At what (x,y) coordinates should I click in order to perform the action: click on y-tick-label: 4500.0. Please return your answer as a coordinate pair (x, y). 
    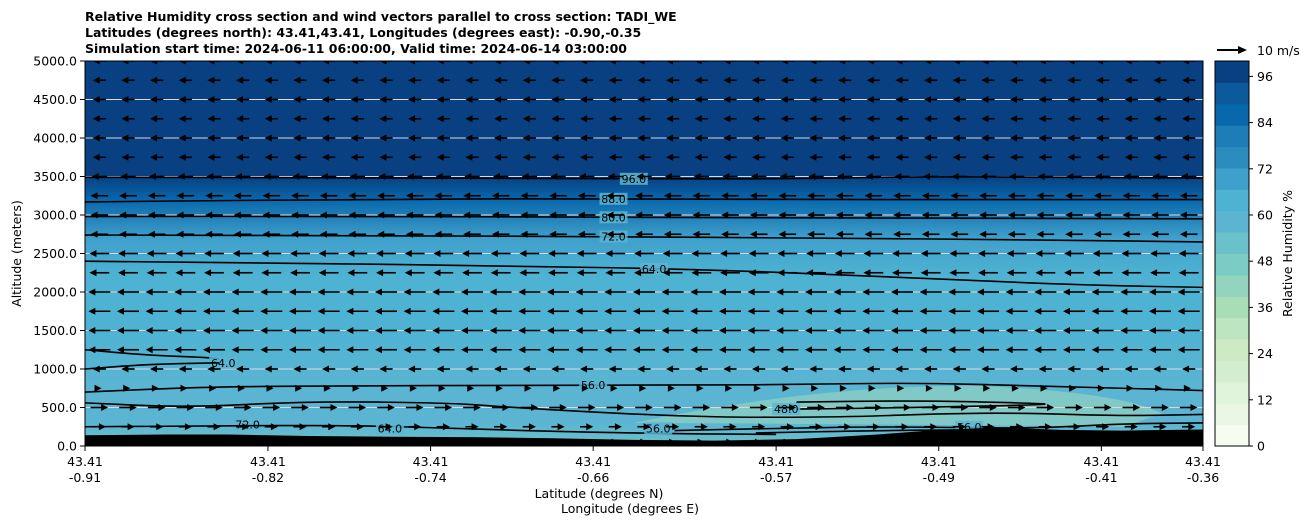
    Looking at the image, I should click on (55, 99).